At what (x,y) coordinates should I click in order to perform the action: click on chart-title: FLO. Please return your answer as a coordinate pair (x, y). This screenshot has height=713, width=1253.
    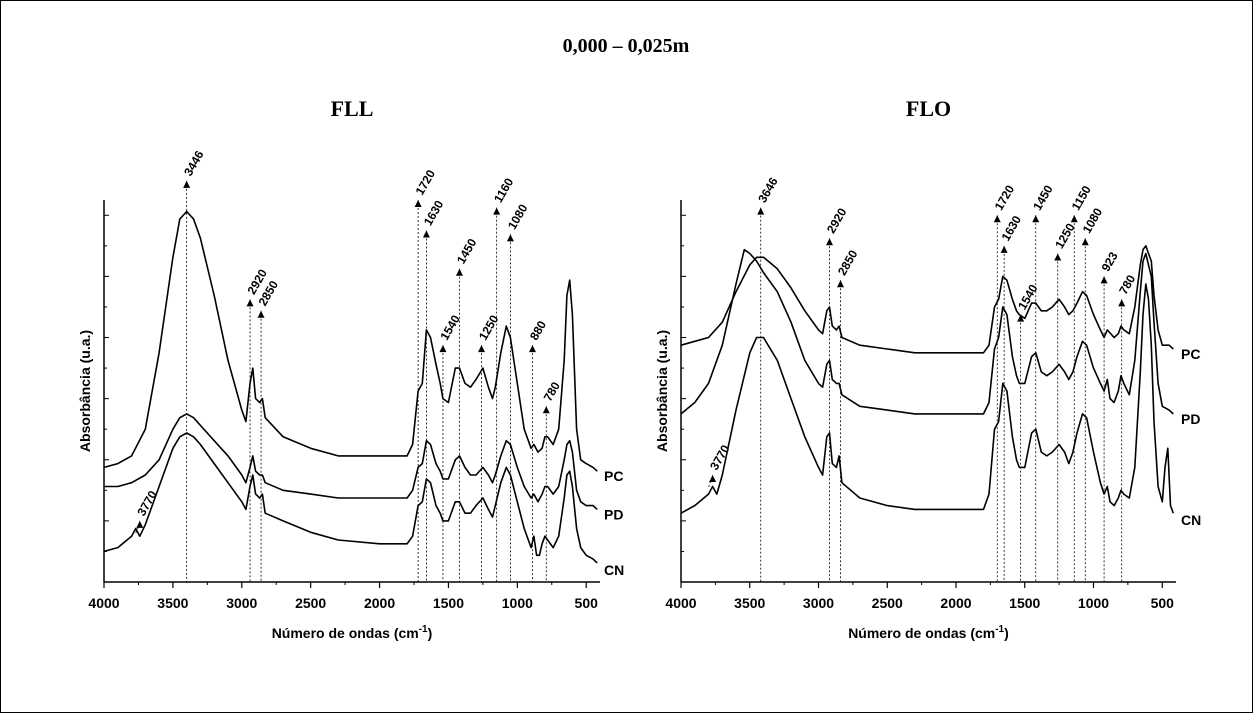
    Looking at the image, I should click on (928, 108).